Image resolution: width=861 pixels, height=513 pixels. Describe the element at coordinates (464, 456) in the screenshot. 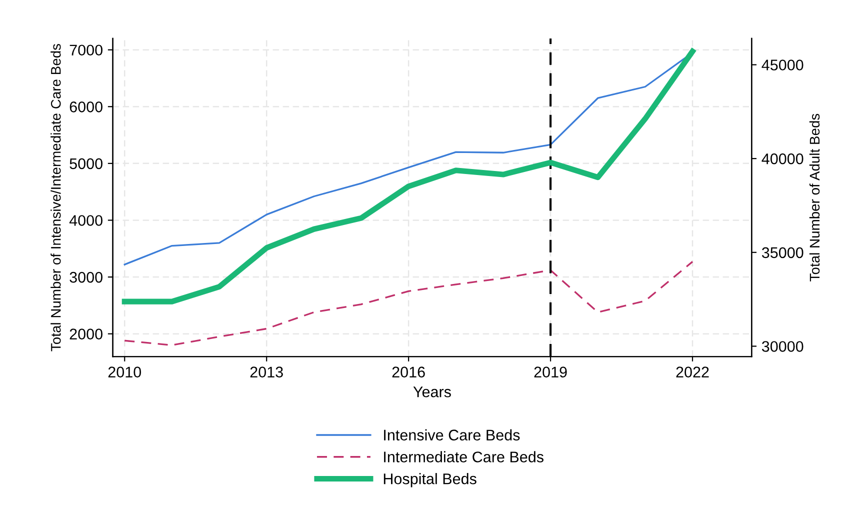

I see `legend-label: Intermediate Care Beds` at that location.